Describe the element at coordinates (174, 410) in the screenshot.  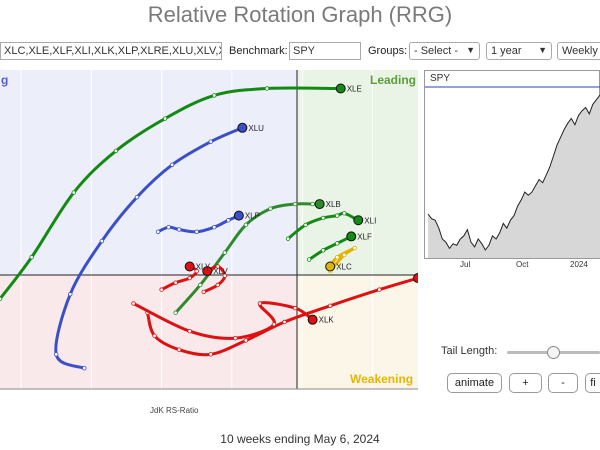
I see `x-axis-title: JdK RS-Ratio` at that location.